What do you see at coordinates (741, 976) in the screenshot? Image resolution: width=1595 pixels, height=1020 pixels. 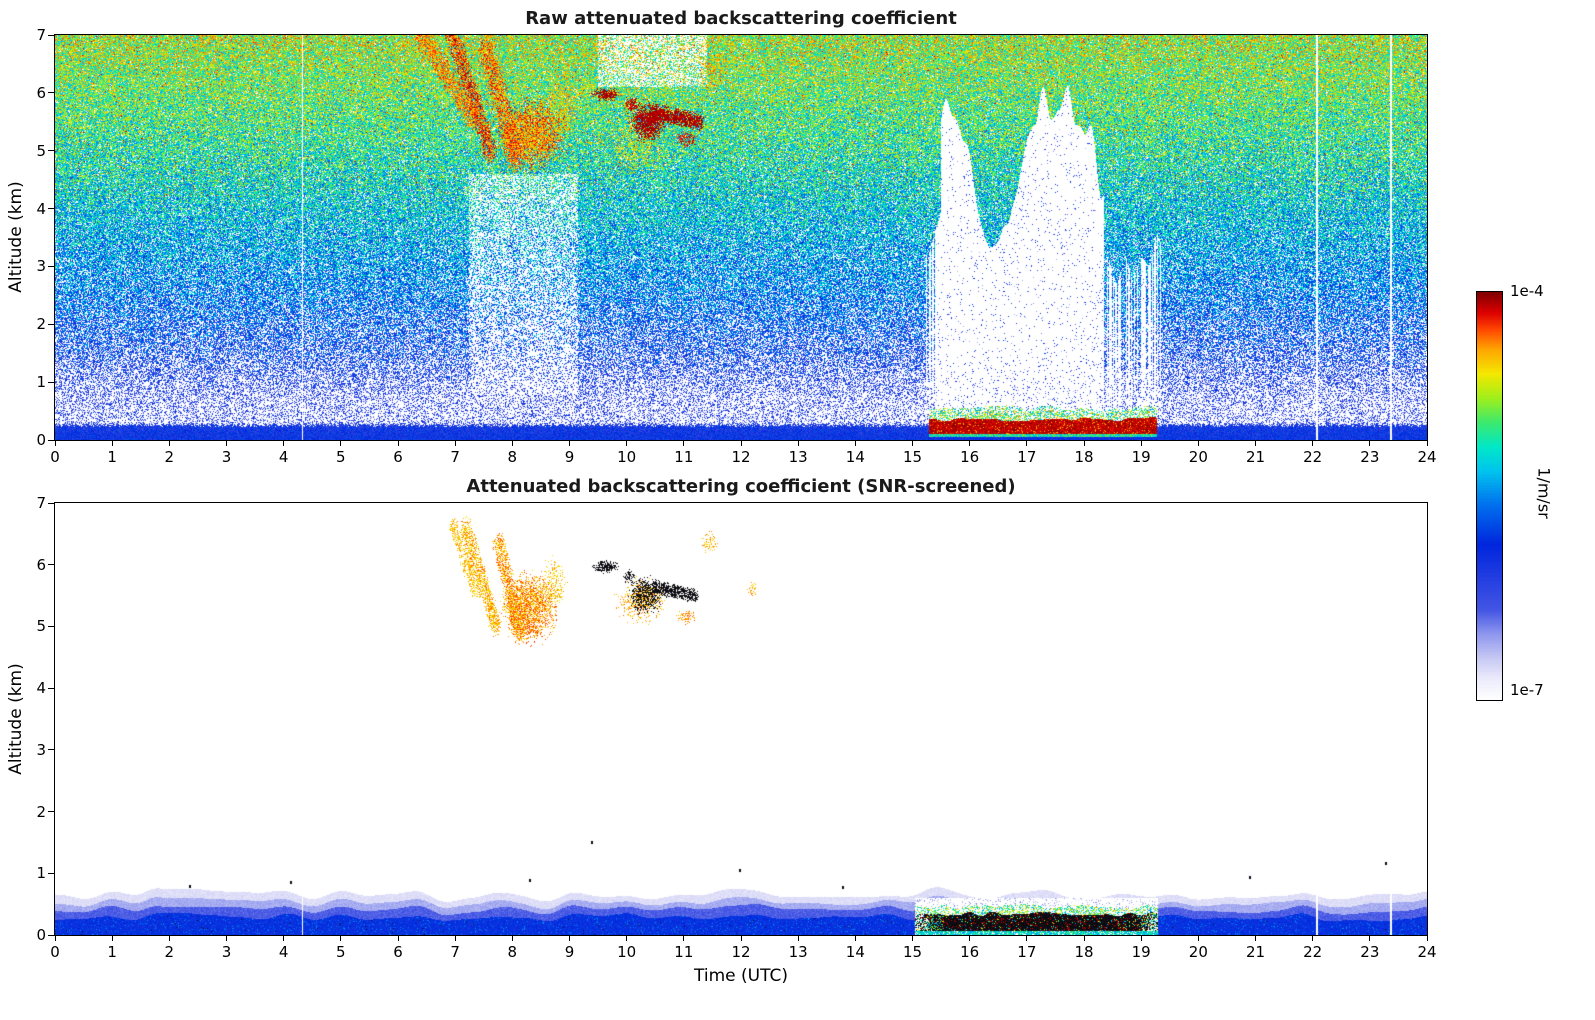 I see `x-axis-label: Time (UTC)` at bounding box center [741, 976].